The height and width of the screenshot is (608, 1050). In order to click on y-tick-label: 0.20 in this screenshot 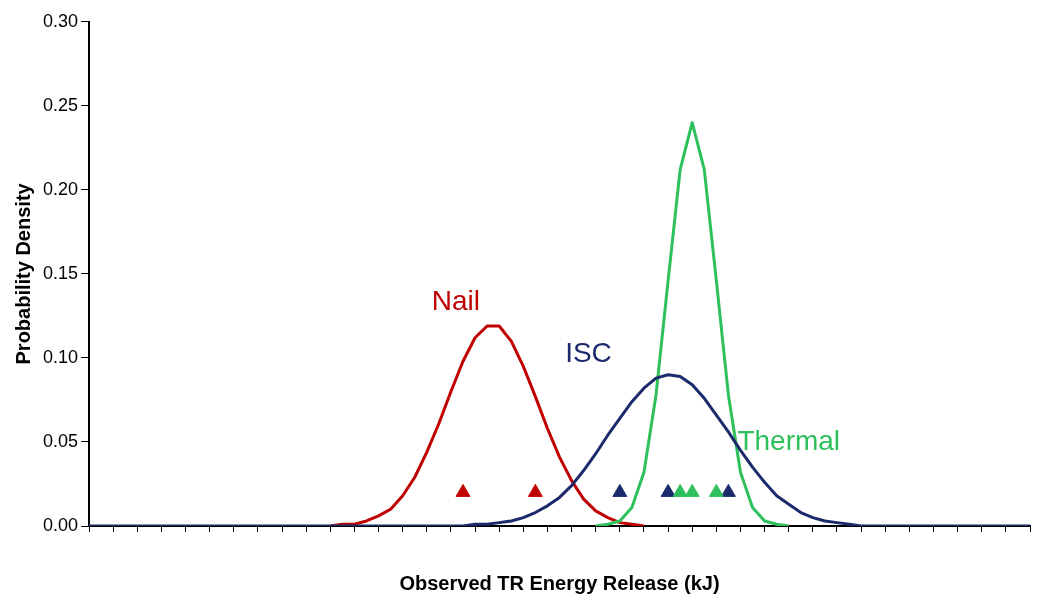, I will do `click(60, 188)`.